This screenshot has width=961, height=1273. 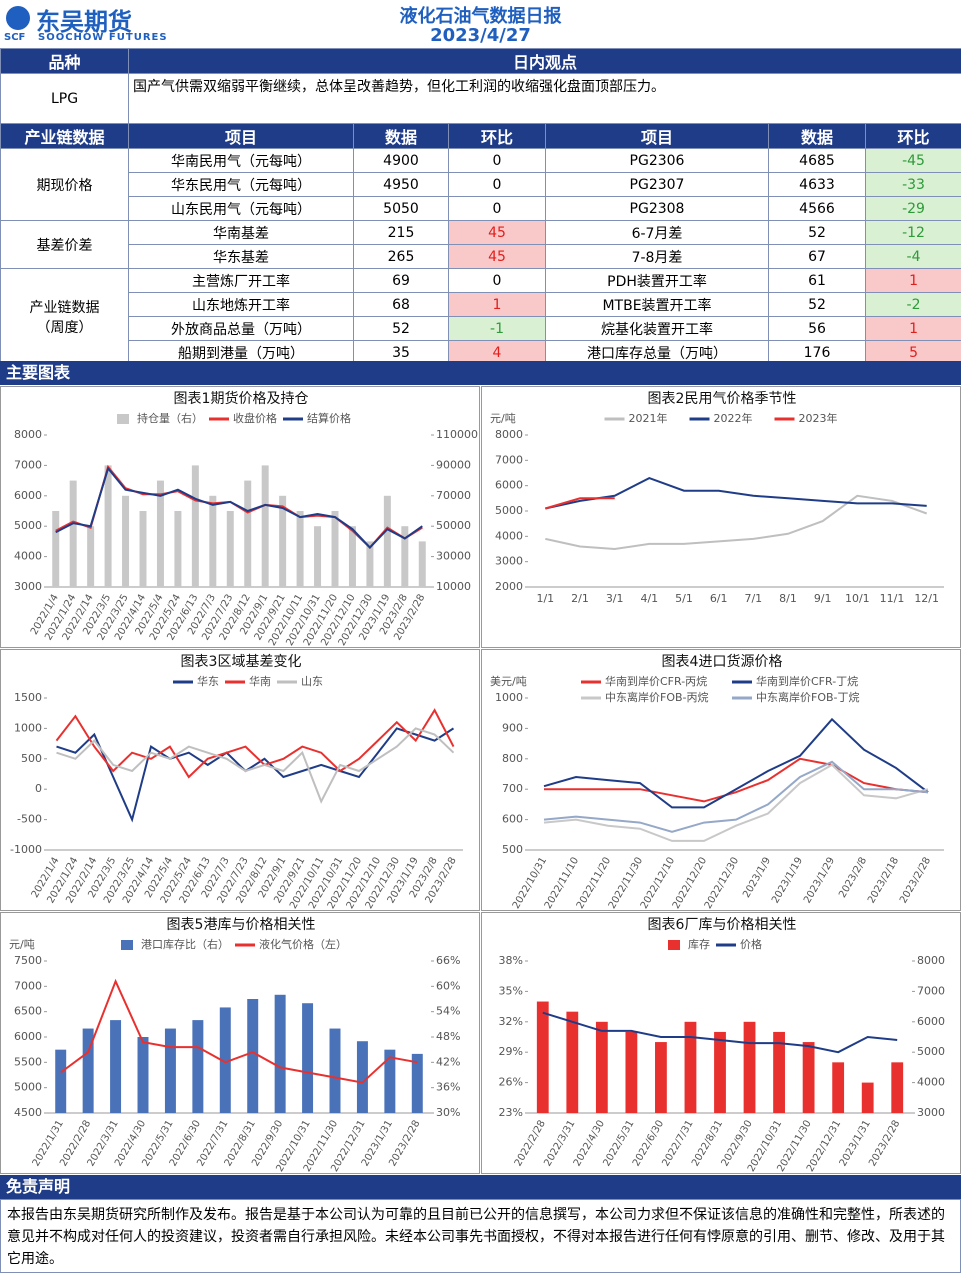 I want to click on group-name: 基差价差, so click(x=64, y=245).